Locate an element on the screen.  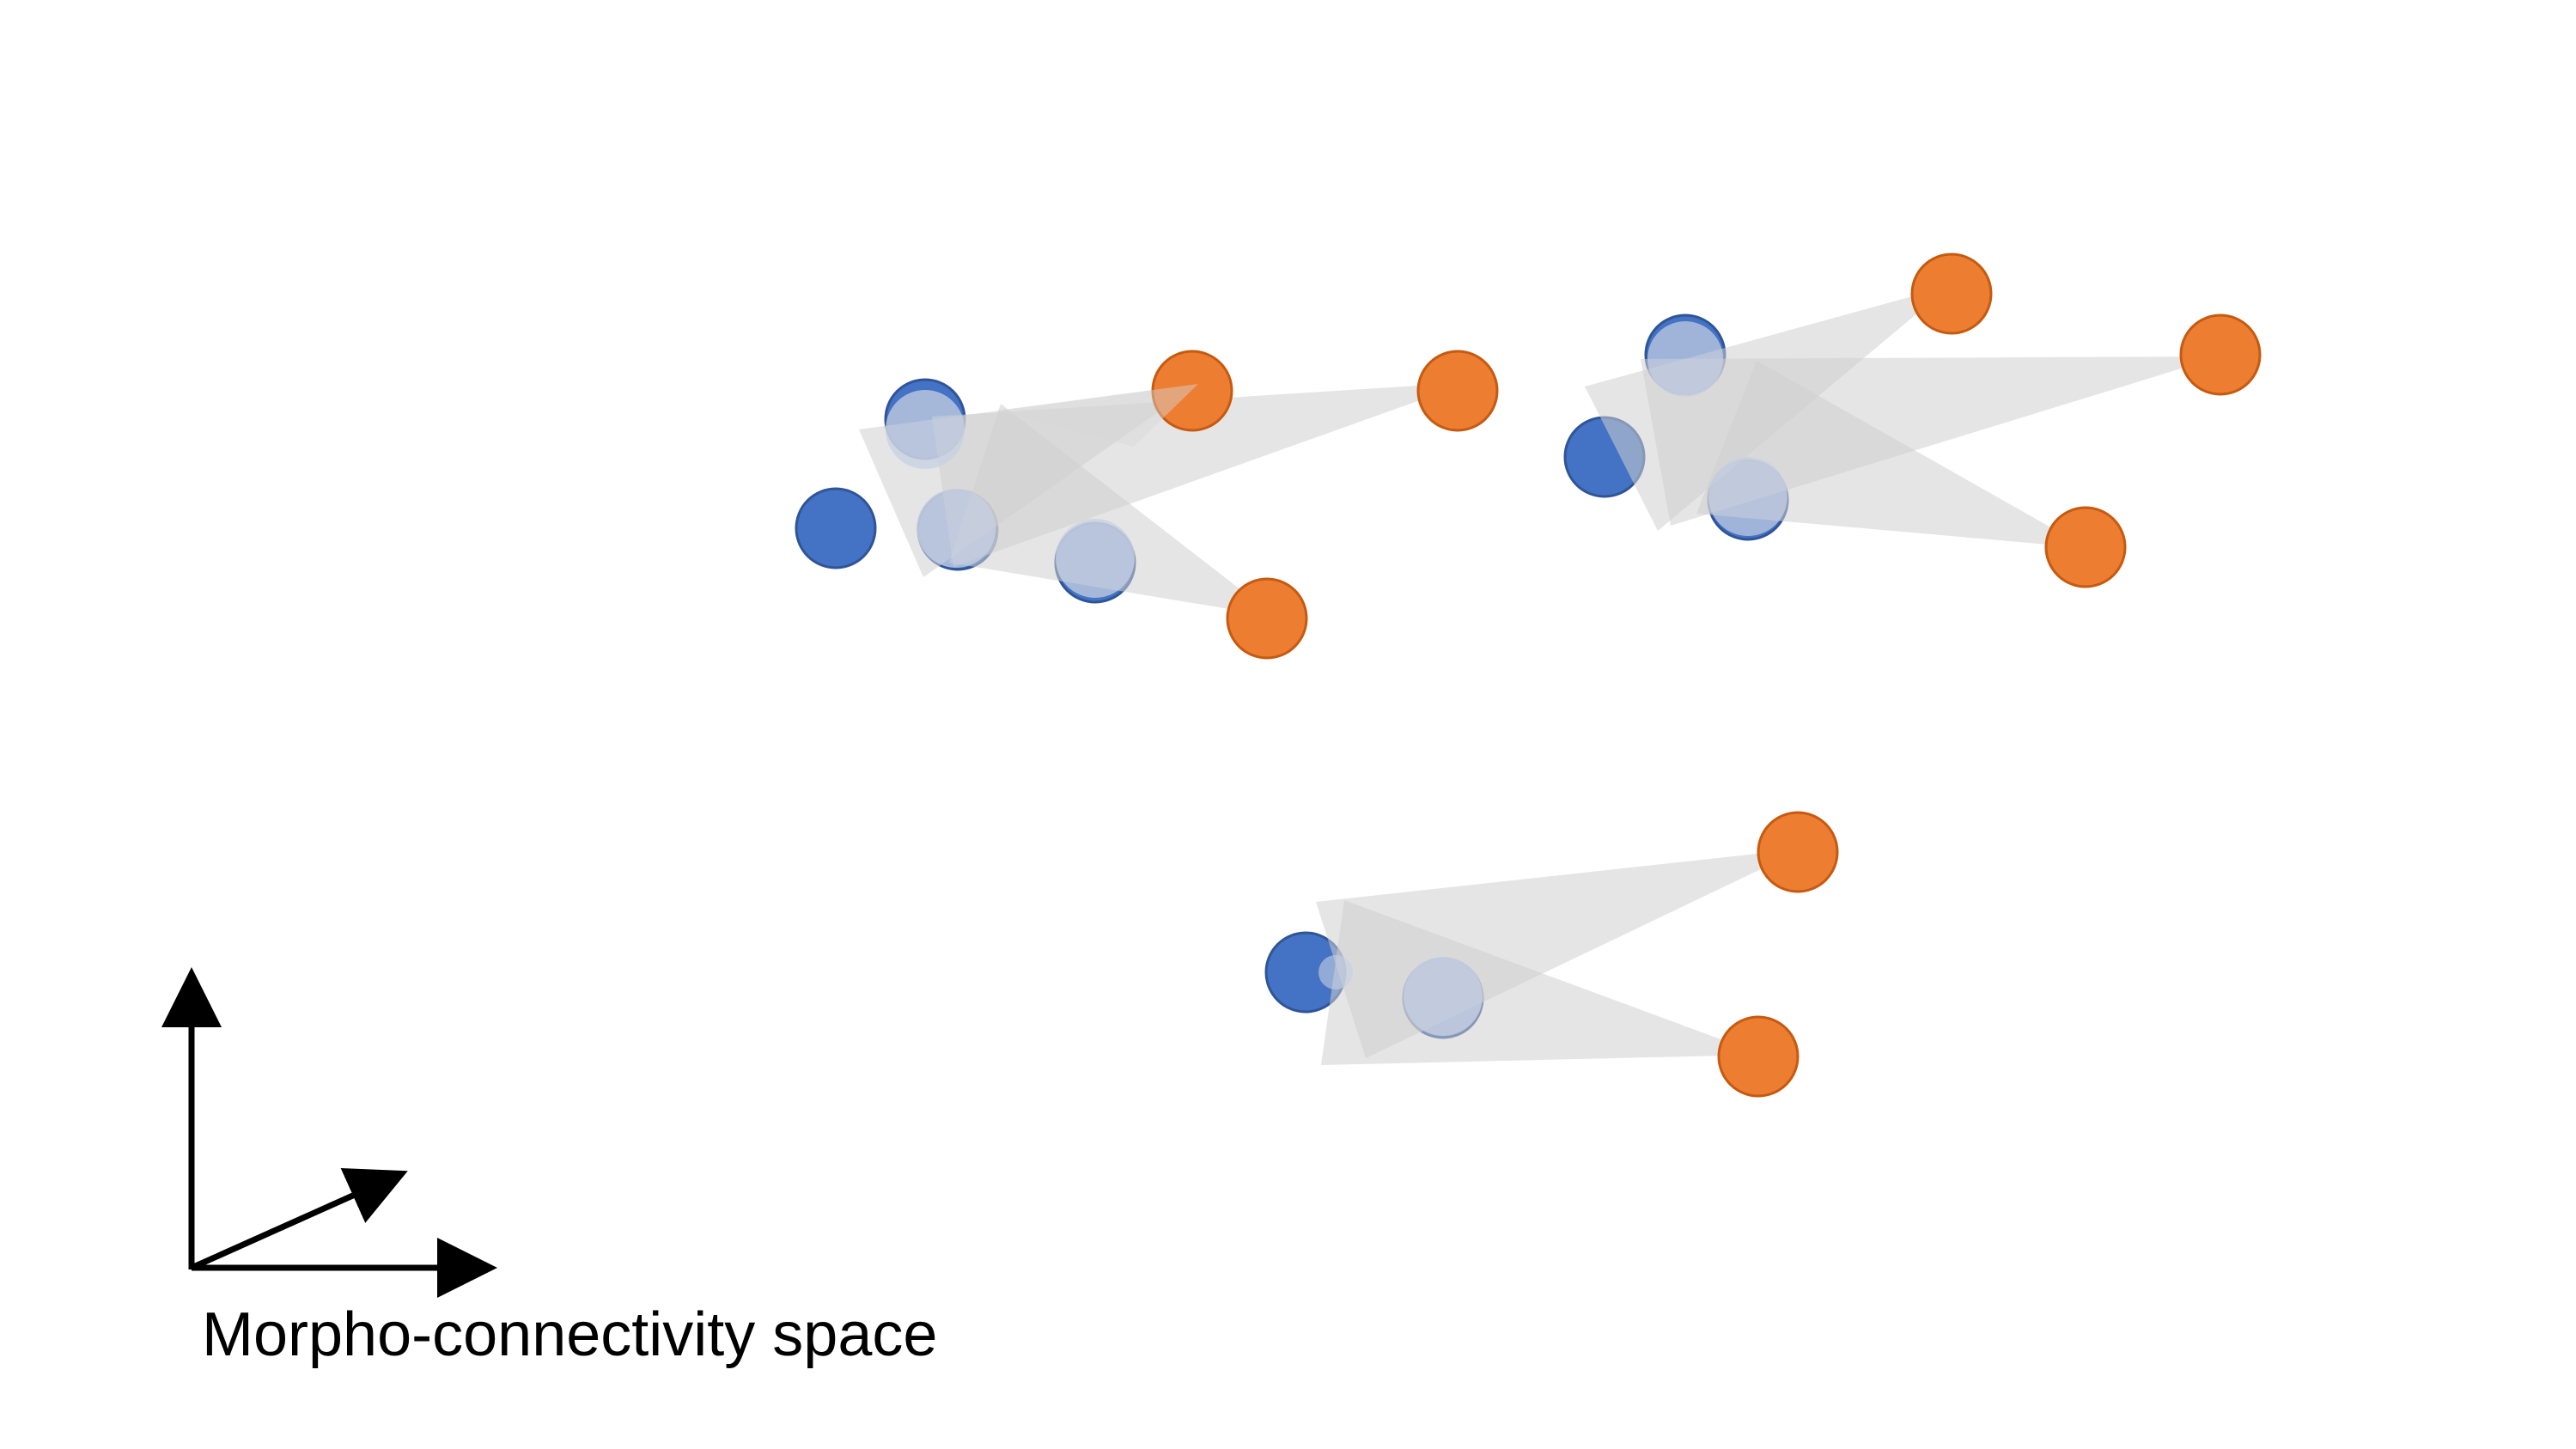
axes-icon is located at coordinates (329, 1132).